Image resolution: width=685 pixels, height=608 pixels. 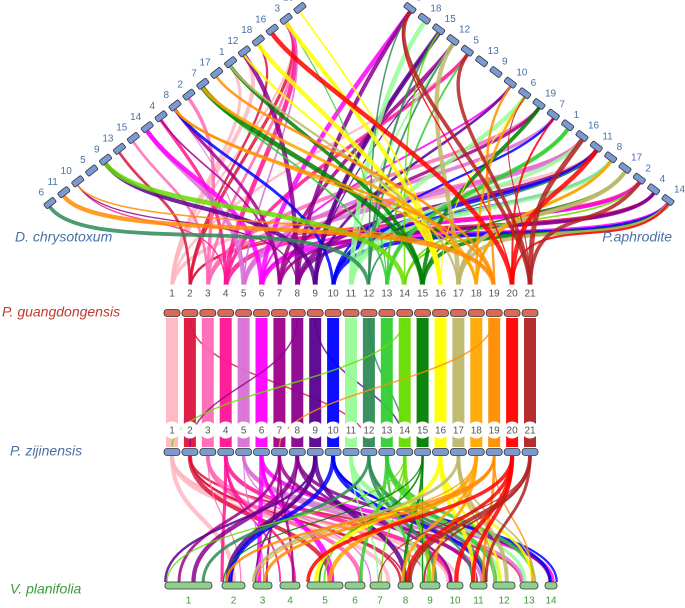 I want to click on chromosome-label: 15, so click(x=451, y=19).